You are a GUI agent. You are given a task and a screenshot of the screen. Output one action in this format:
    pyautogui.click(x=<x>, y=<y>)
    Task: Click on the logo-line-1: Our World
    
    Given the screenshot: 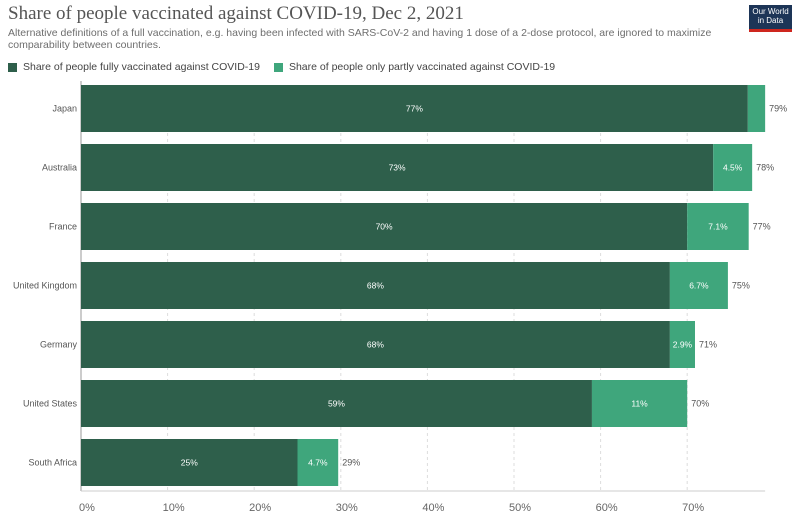 What is the action you would take?
    pyautogui.click(x=770, y=11)
    